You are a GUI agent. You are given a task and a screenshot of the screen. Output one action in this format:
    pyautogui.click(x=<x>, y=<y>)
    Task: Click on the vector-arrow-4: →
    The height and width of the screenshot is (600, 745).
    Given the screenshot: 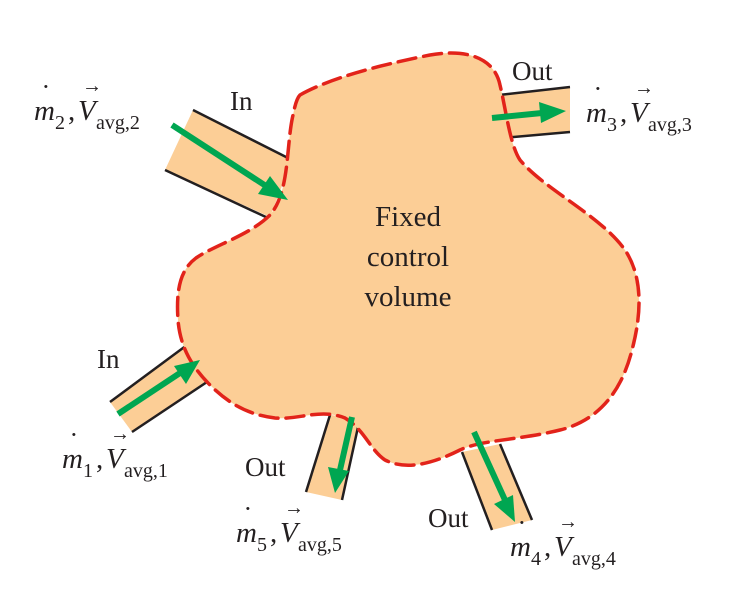 What is the action you would take?
    pyautogui.click(x=568, y=522)
    